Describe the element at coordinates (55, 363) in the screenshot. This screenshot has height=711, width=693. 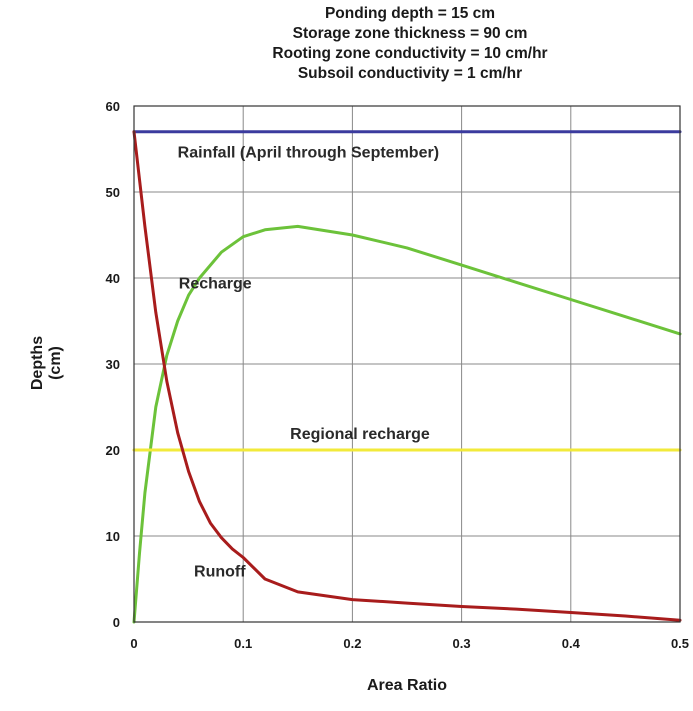
I see `y-axis-label-line-2: (cm)` at that location.